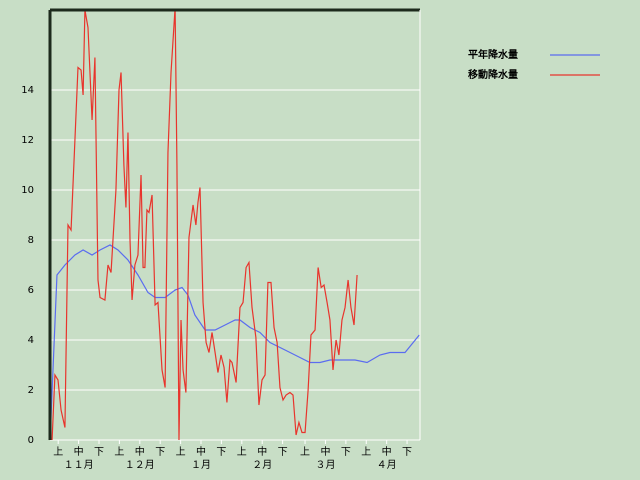  What do you see at coordinates (31, 290) in the screenshot?
I see `y-tick-label: 6` at bounding box center [31, 290].